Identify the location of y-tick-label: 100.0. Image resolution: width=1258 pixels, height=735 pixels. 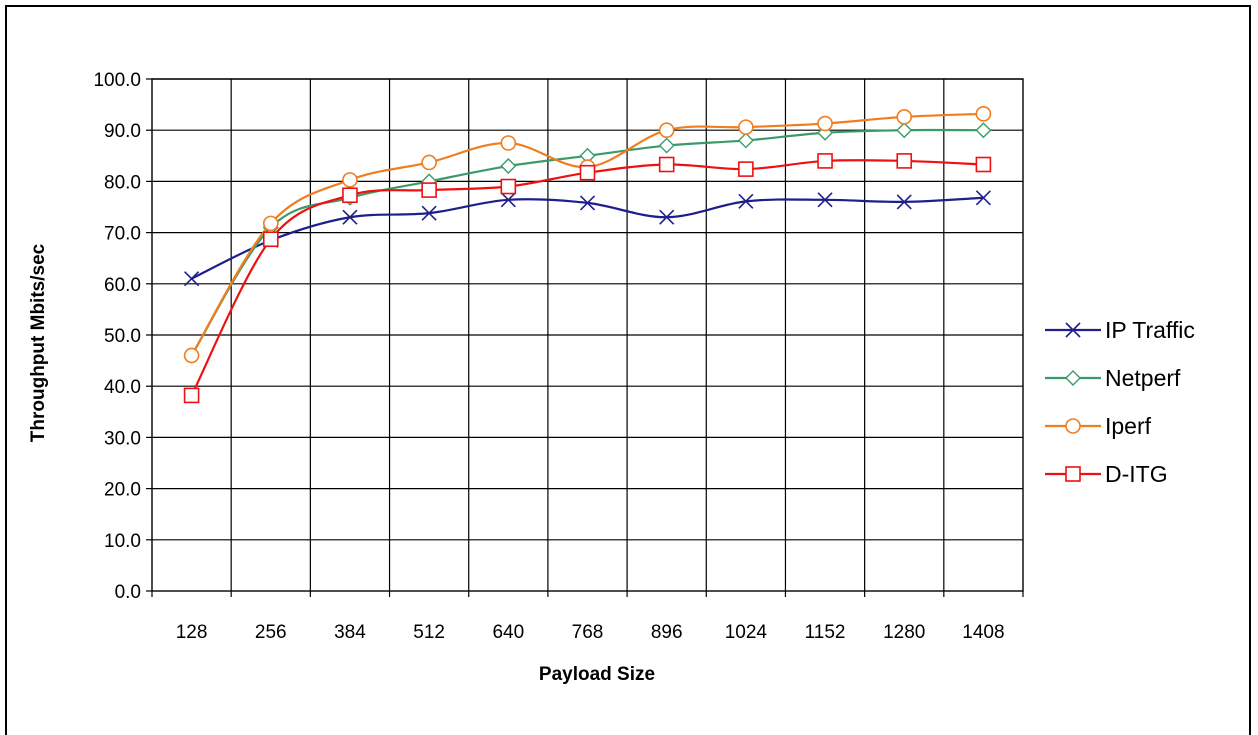
(117, 80).